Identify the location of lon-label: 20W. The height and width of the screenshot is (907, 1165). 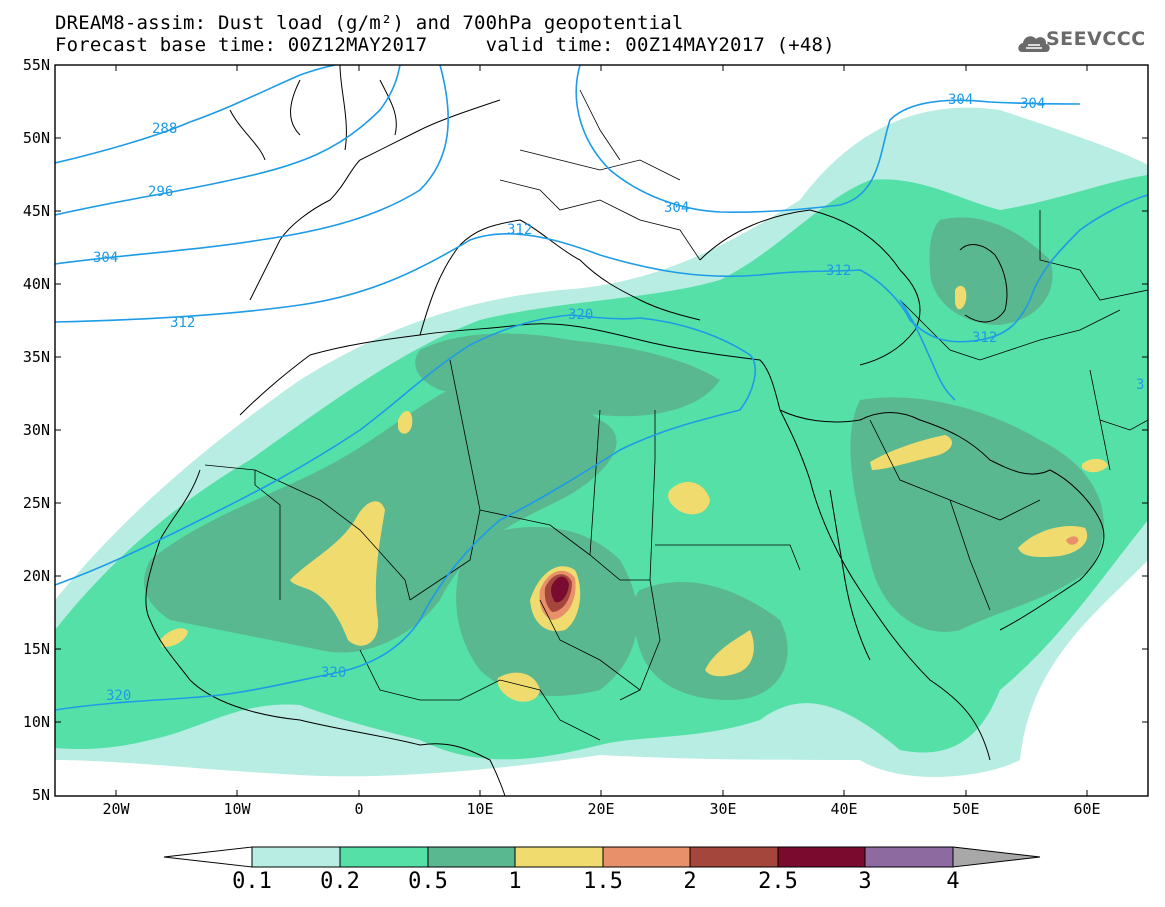
(116, 809).